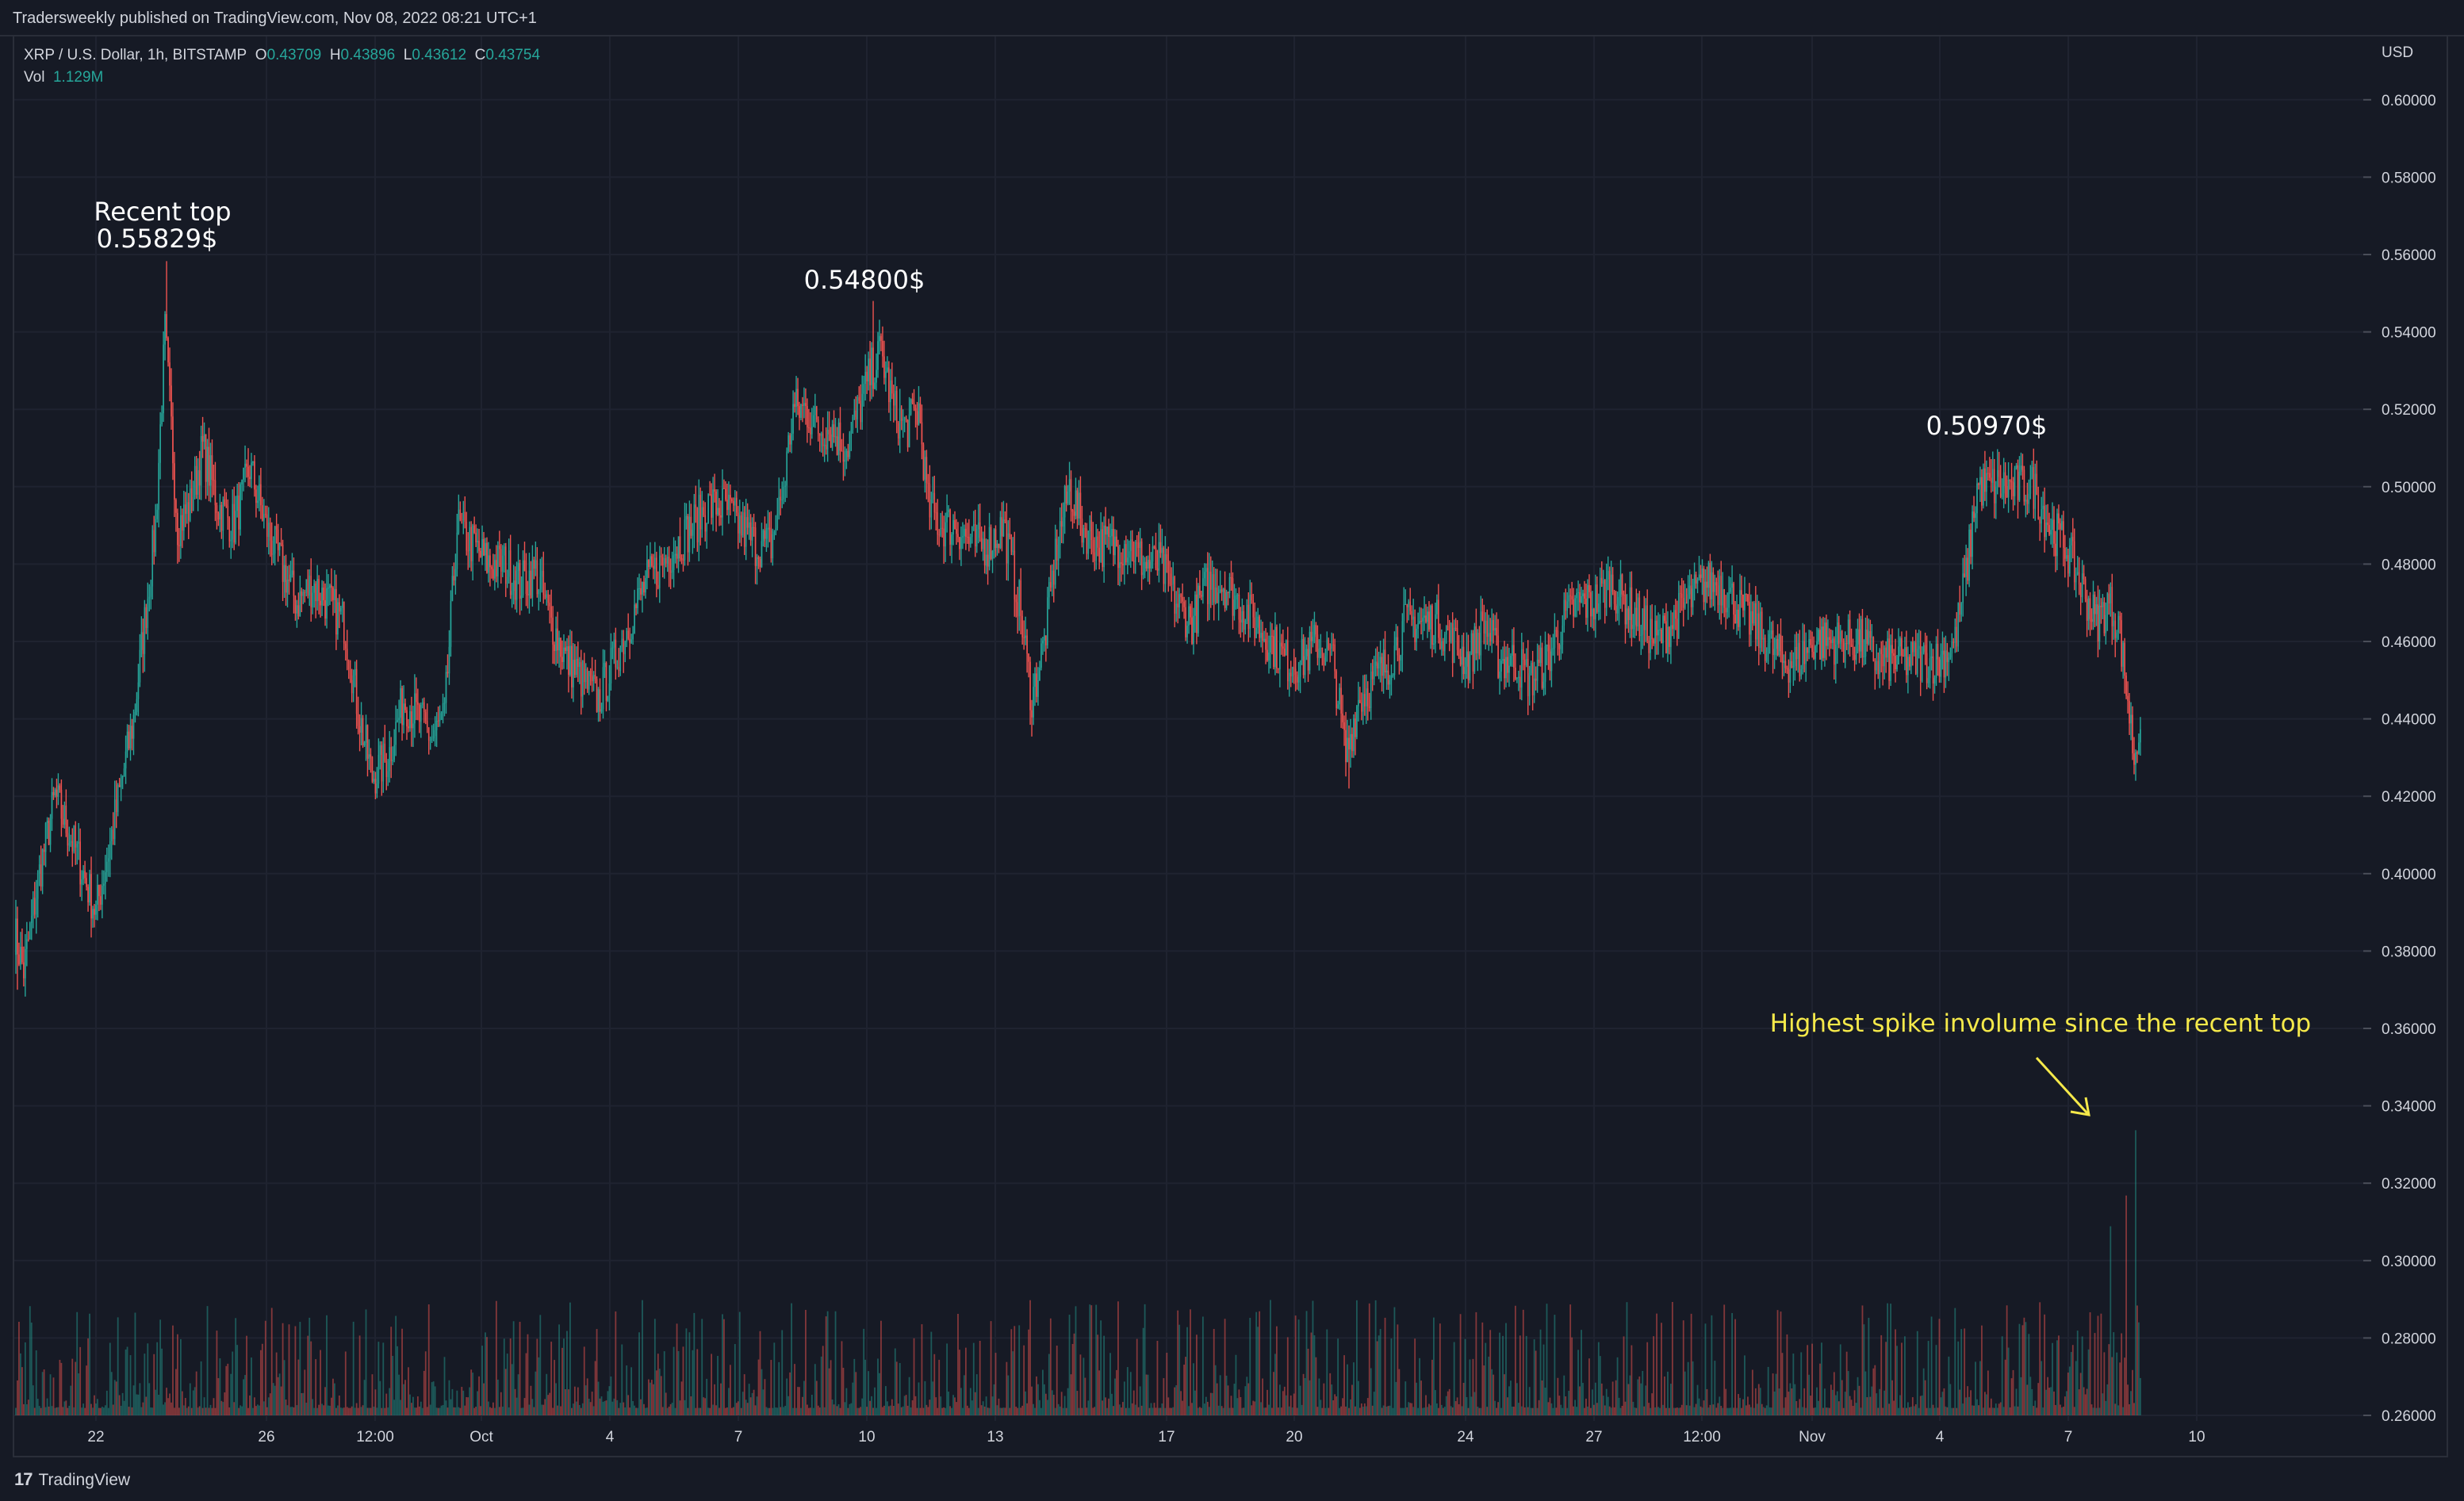 Image resolution: width=2464 pixels, height=1501 pixels. What do you see at coordinates (84, 1480) in the screenshot?
I see `brand-label: TradingView` at bounding box center [84, 1480].